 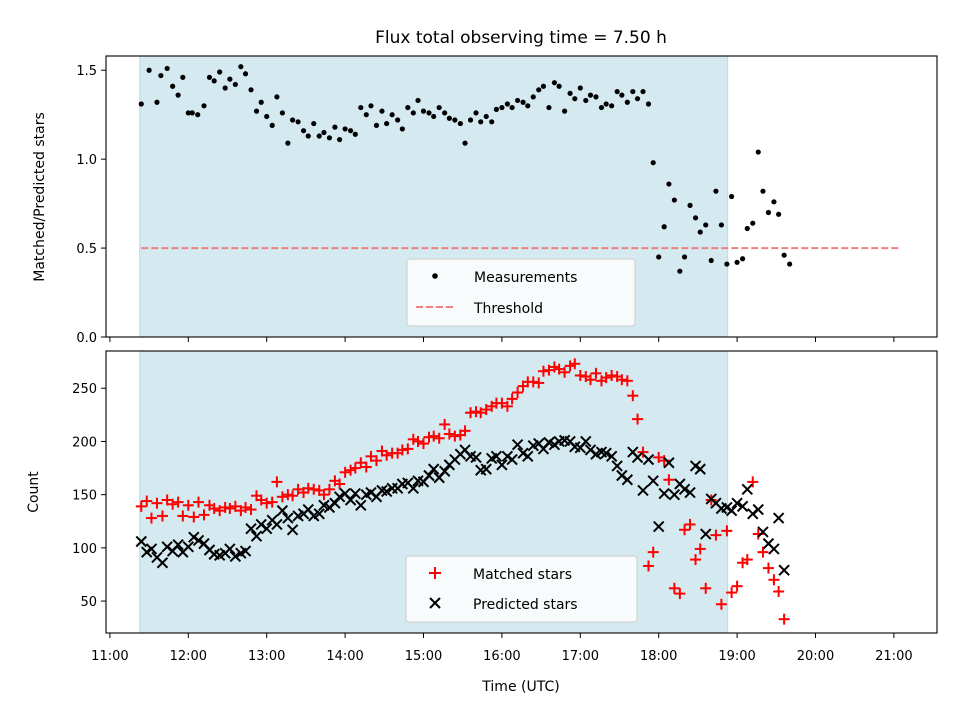 I want to click on bottom-legend-predicted-label: Predicted stars, so click(x=525, y=605).